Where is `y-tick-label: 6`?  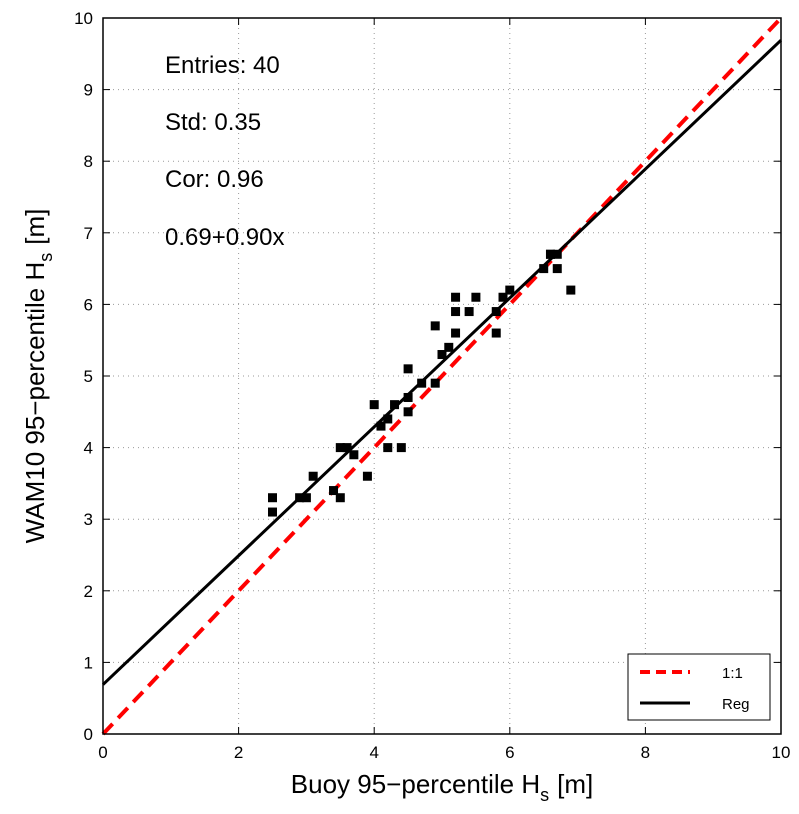 y-tick-label: 6 is located at coordinates (88, 304).